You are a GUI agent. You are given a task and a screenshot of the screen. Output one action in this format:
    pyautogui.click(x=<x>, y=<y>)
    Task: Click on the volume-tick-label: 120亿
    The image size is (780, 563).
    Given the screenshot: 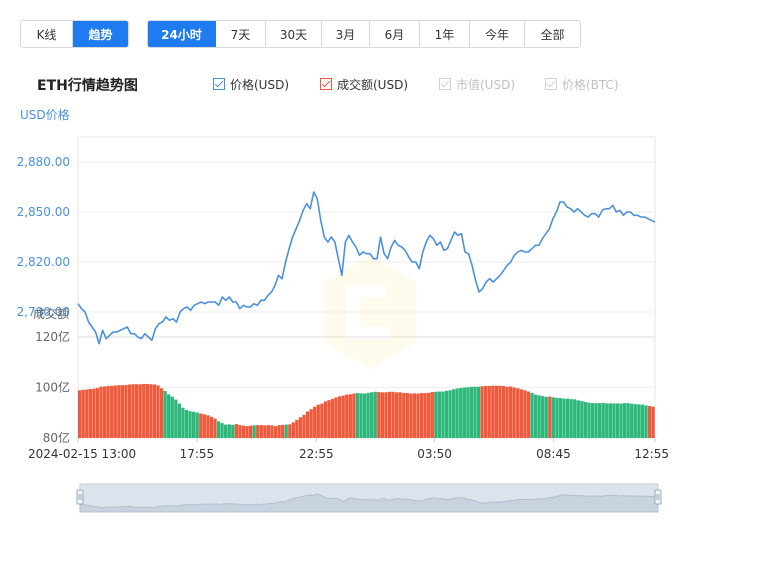 What is the action you would take?
    pyautogui.click(x=52, y=336)
    